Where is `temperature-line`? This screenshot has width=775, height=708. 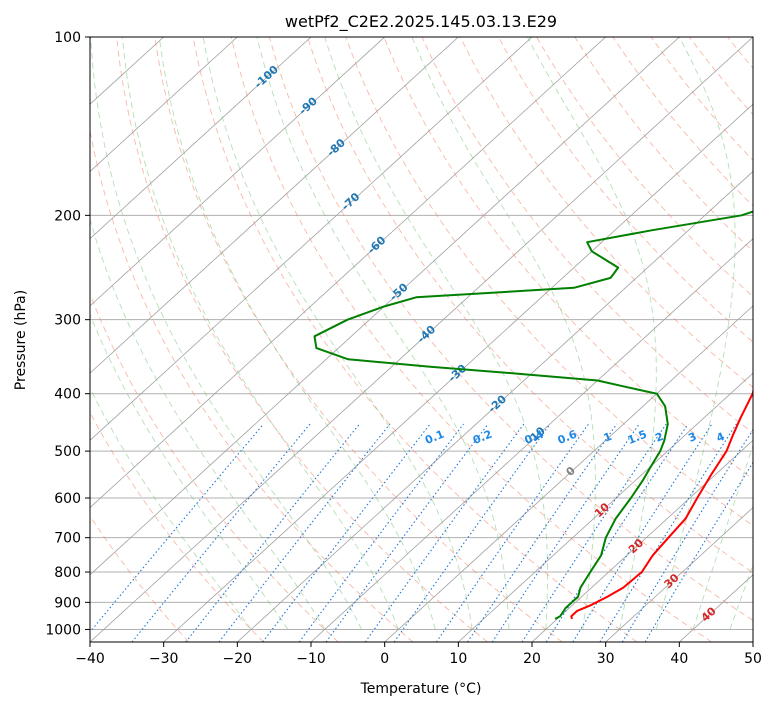 temperature-line is located at coordinates (661, 504).